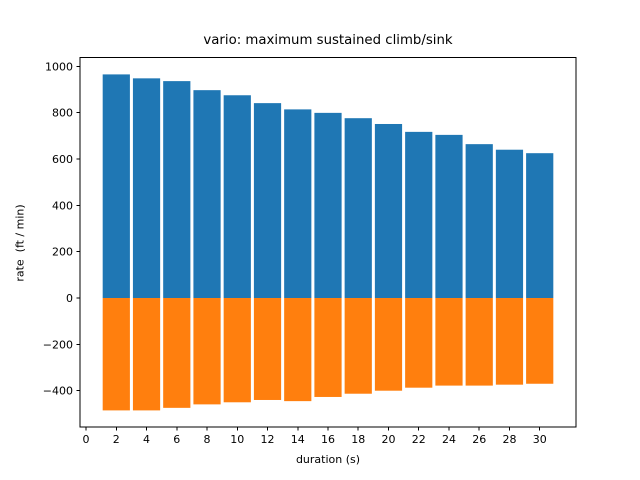 The image size is (640, 480). Describe the element at coordinates (176, 439) in the screenshot. I see `x-tick-label: 6` at that location.